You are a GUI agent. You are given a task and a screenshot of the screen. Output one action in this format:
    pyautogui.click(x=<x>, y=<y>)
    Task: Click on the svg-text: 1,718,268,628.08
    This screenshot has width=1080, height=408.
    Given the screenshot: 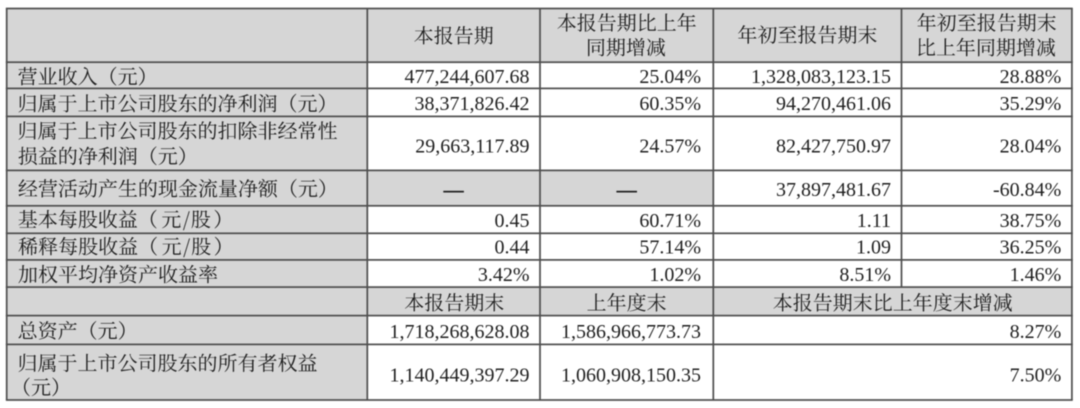 What is the action you would take?
    pyautogui.click(x=460, y=332)
    